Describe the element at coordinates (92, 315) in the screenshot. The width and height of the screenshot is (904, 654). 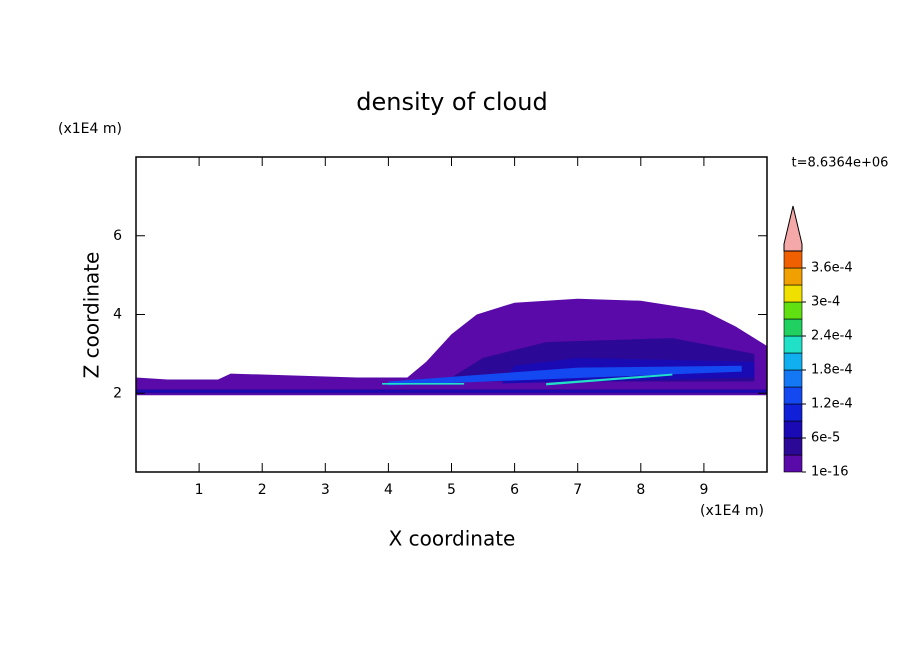
I see `y-axis-label: Z coordinate` at that location.